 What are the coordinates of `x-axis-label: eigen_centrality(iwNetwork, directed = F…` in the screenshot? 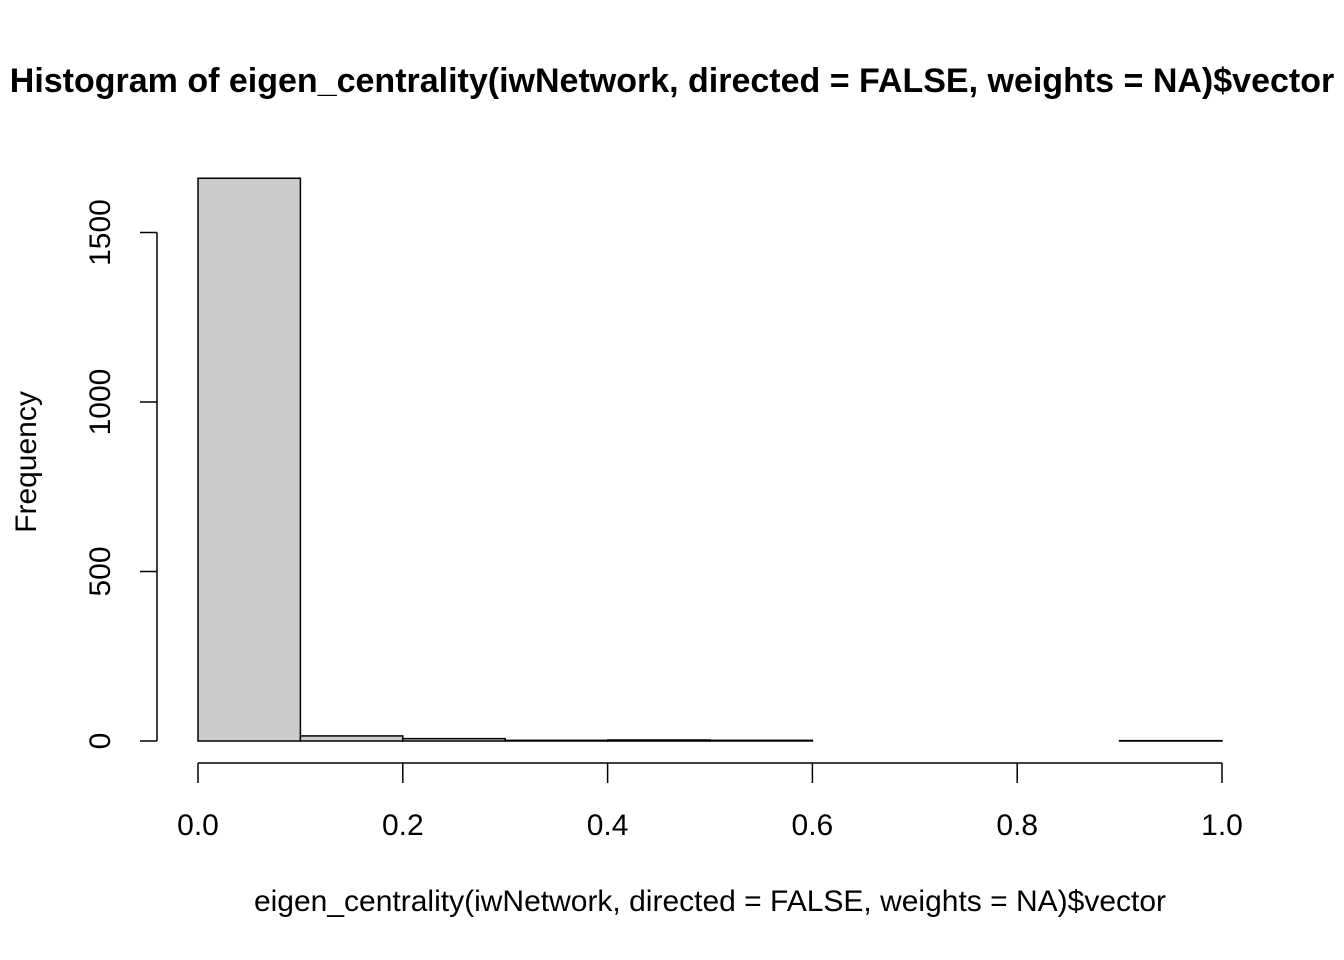 It's located at (710, 901).